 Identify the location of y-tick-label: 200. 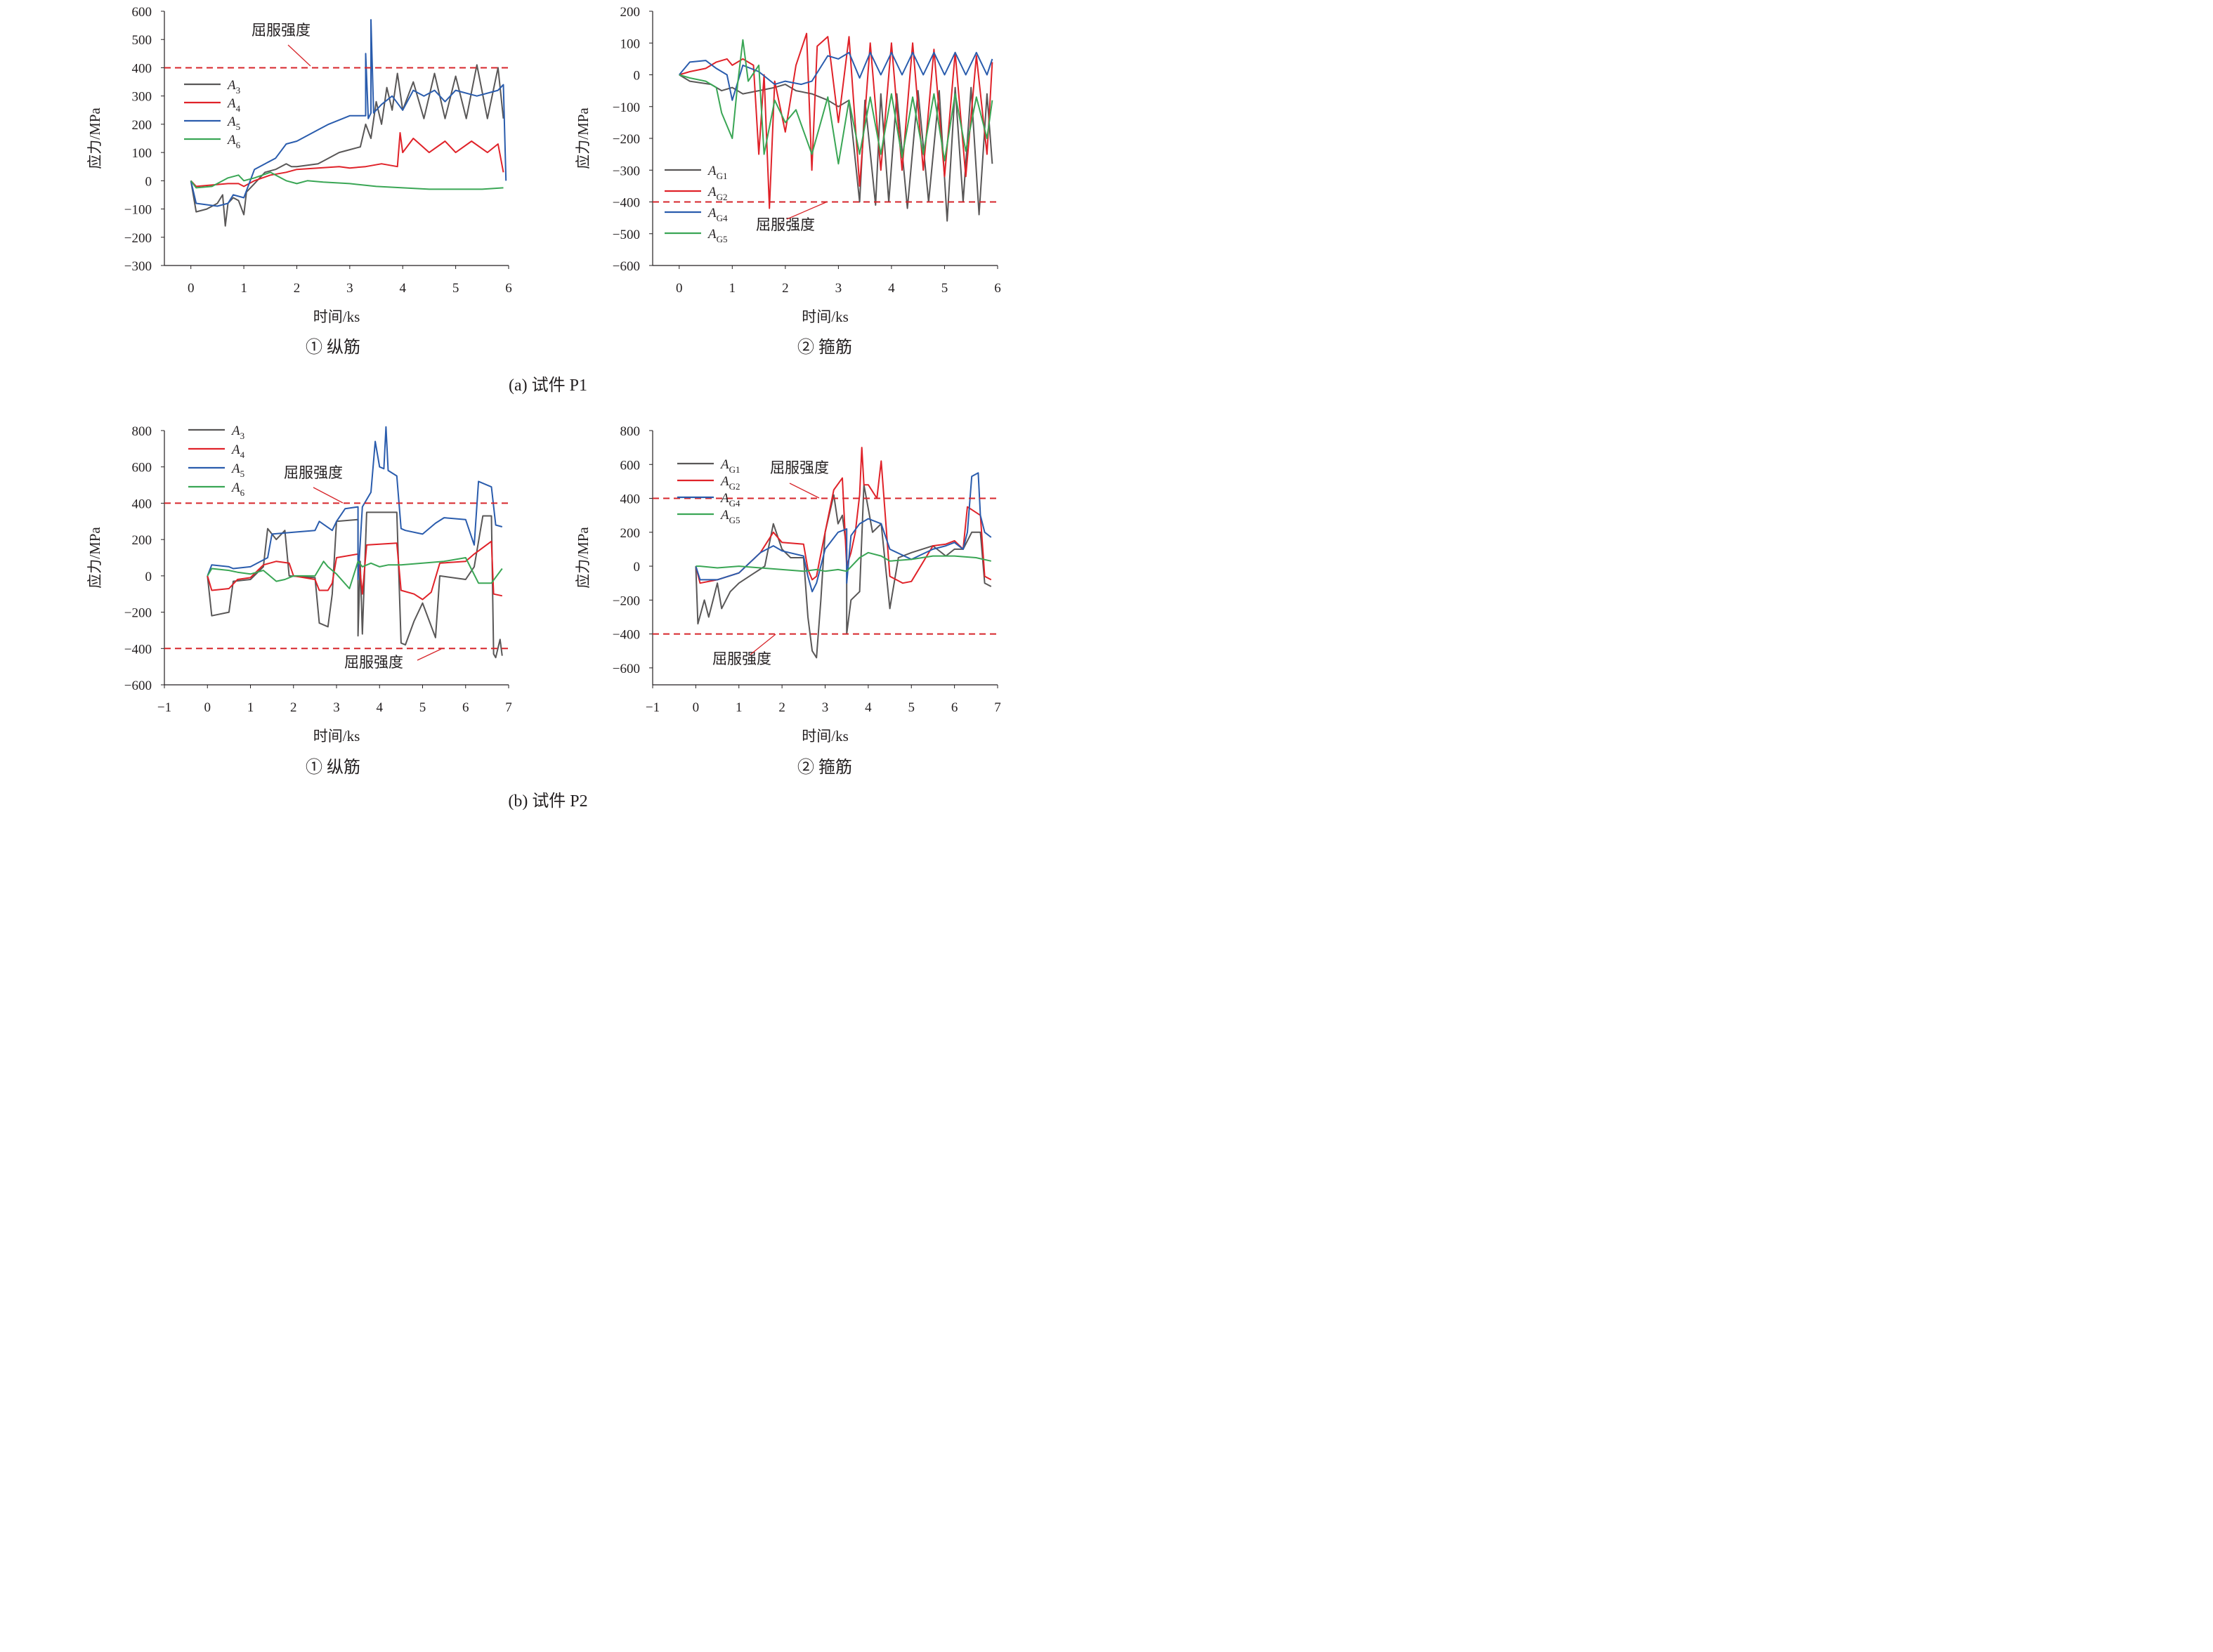
(631, 533).